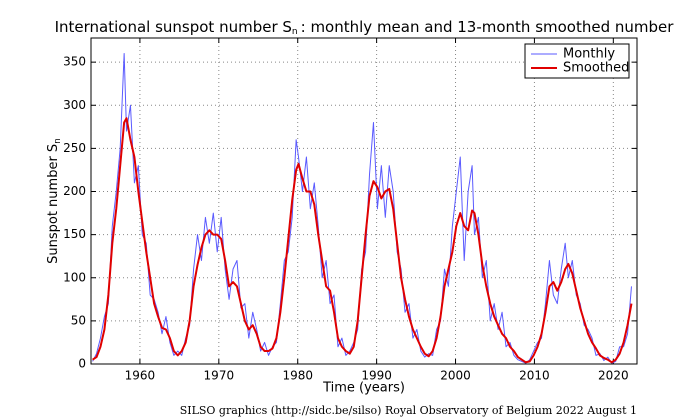 The width and height of the screenshot is (700, 420). I want to click on legend-label: Smoothed, so click(596, 68).